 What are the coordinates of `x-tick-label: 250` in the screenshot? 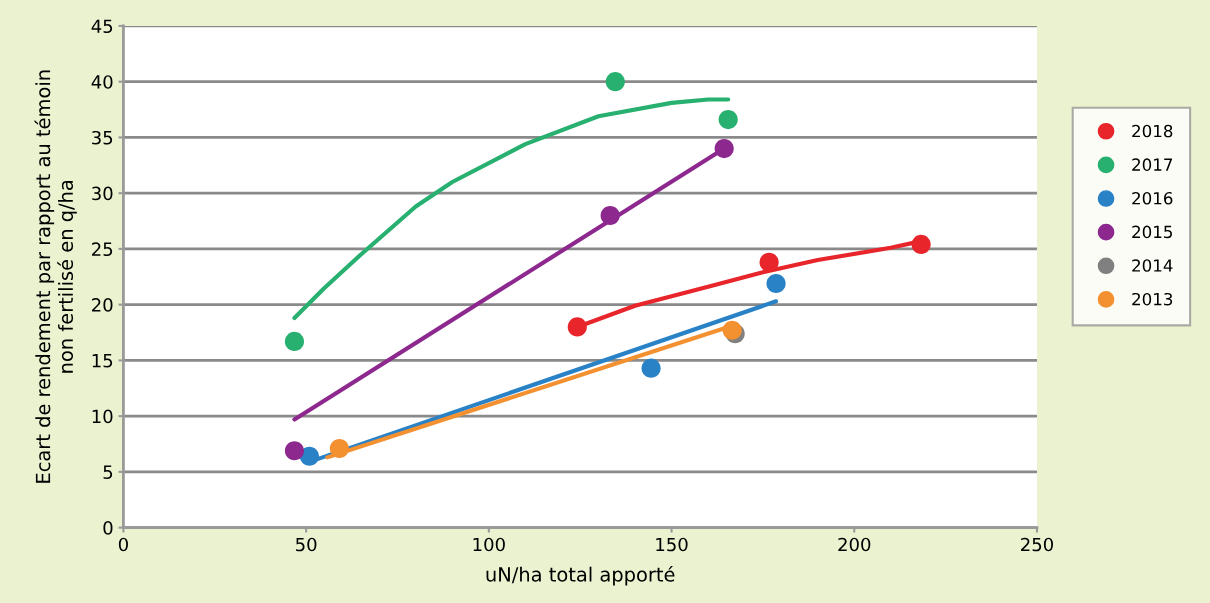 It's located at (1037, 544).